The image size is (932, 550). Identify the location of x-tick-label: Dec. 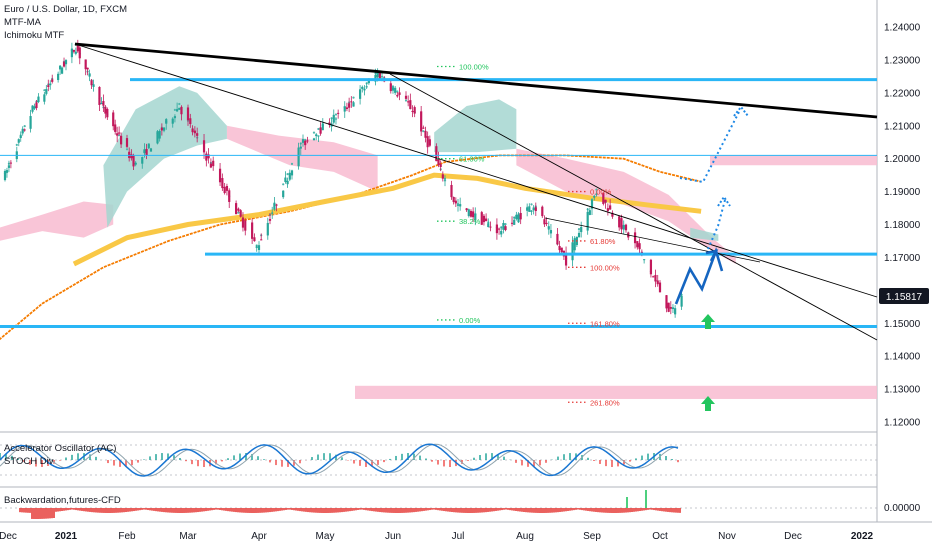
(793, 536).